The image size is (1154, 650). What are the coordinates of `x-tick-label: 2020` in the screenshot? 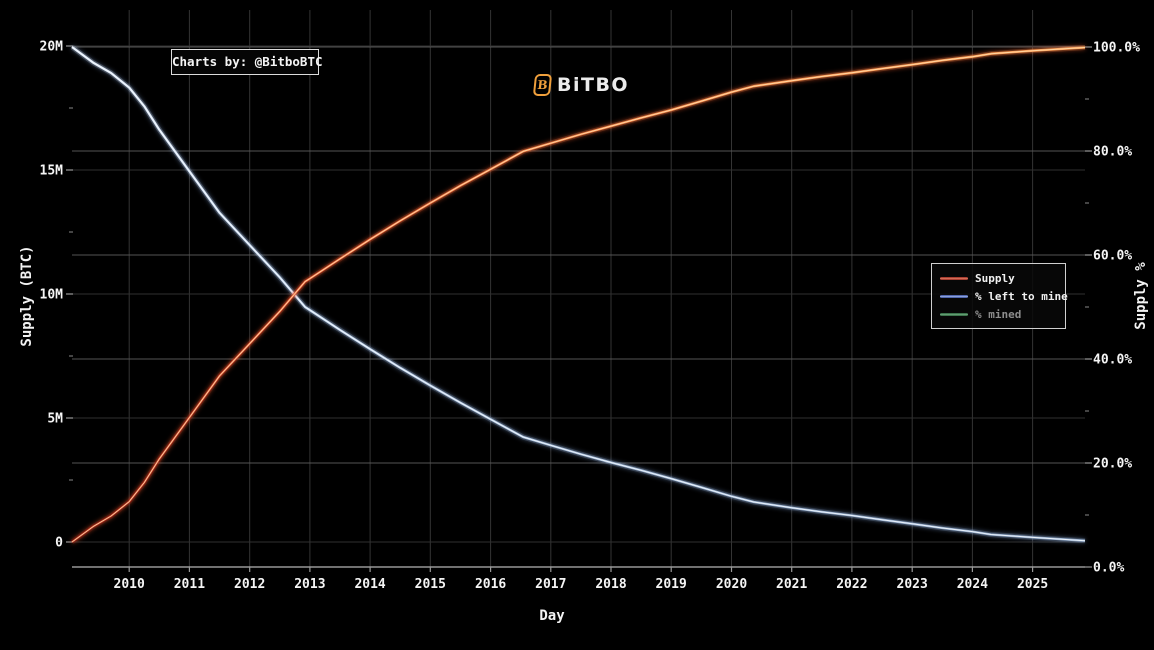 It's located at (731, 584).